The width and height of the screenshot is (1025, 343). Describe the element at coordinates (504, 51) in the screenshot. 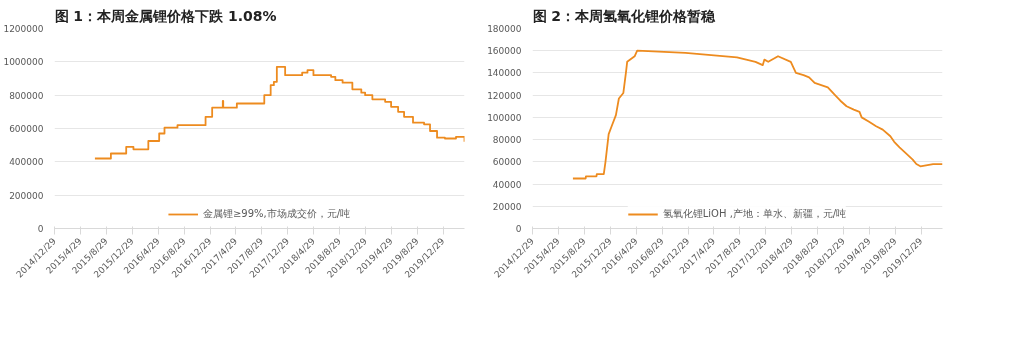

I see `y-tick-label: 160000` at that location.